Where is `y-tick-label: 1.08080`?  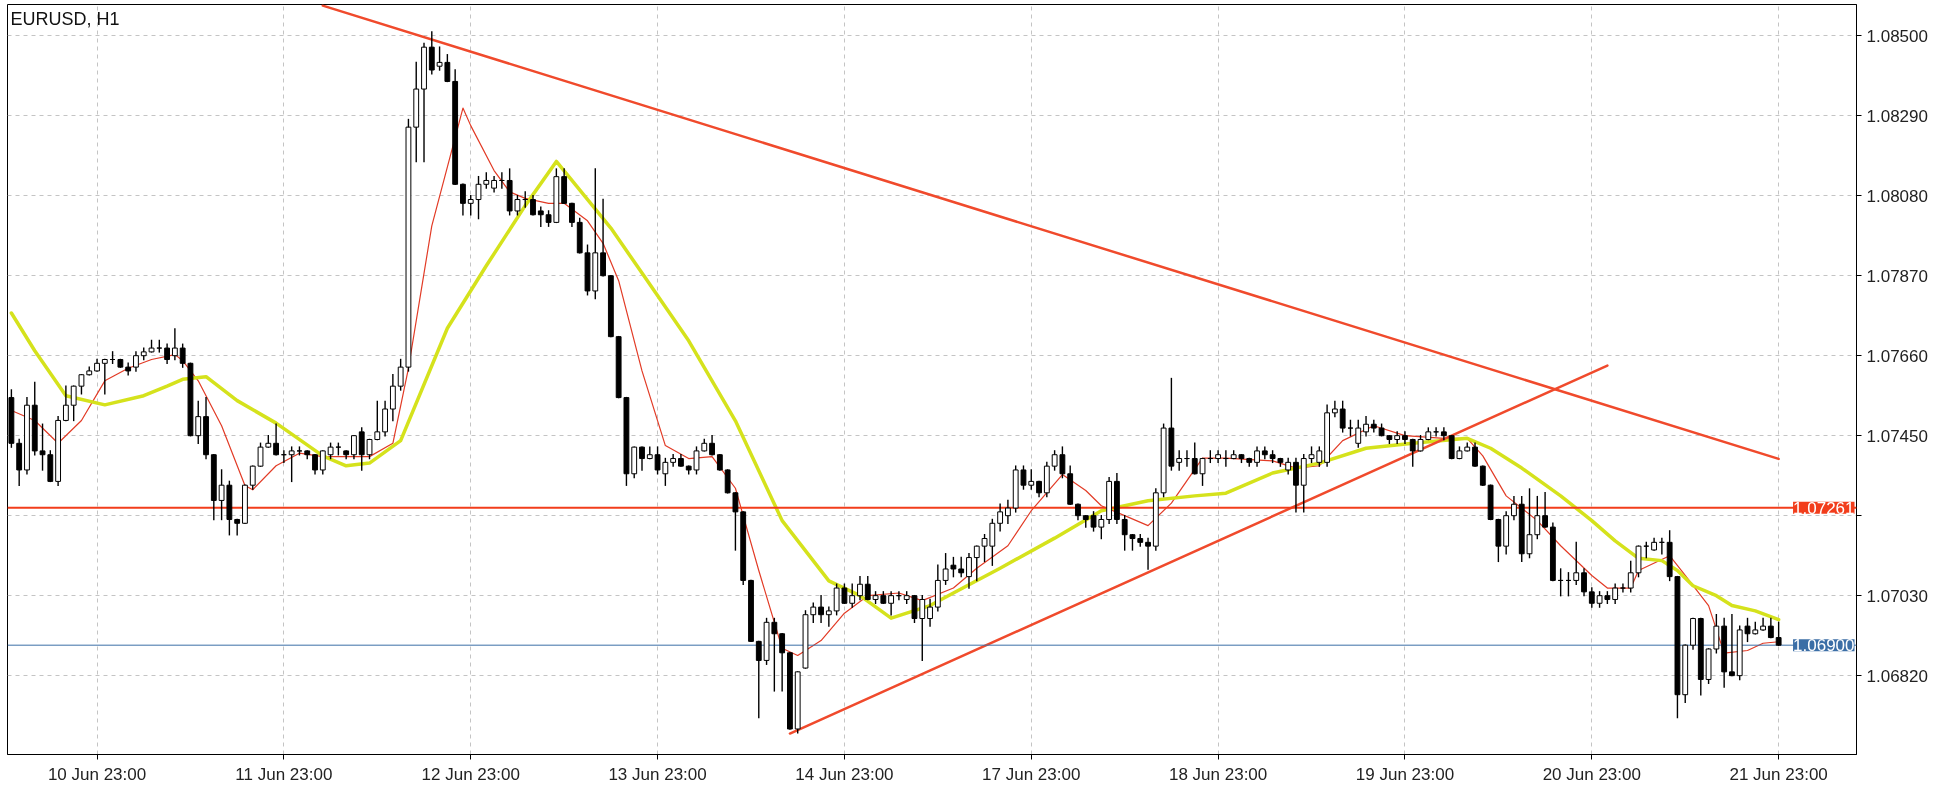
y-tick-label: 1.08080 is located at coordinates (1897, 196).